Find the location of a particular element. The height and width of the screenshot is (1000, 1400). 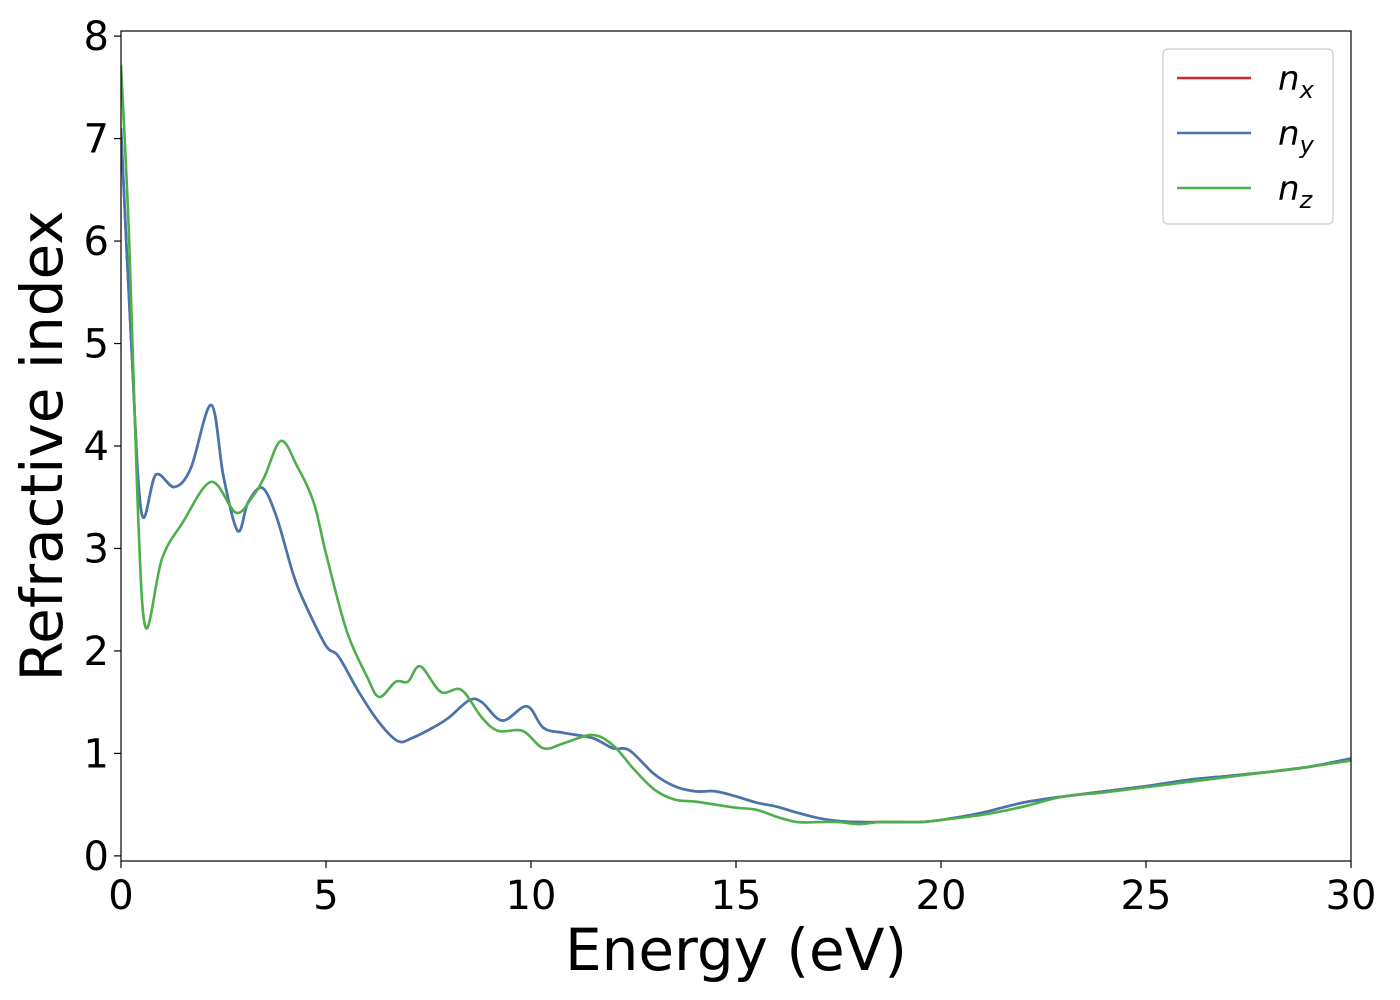

legend-box is located at coordinates (1248, 136).